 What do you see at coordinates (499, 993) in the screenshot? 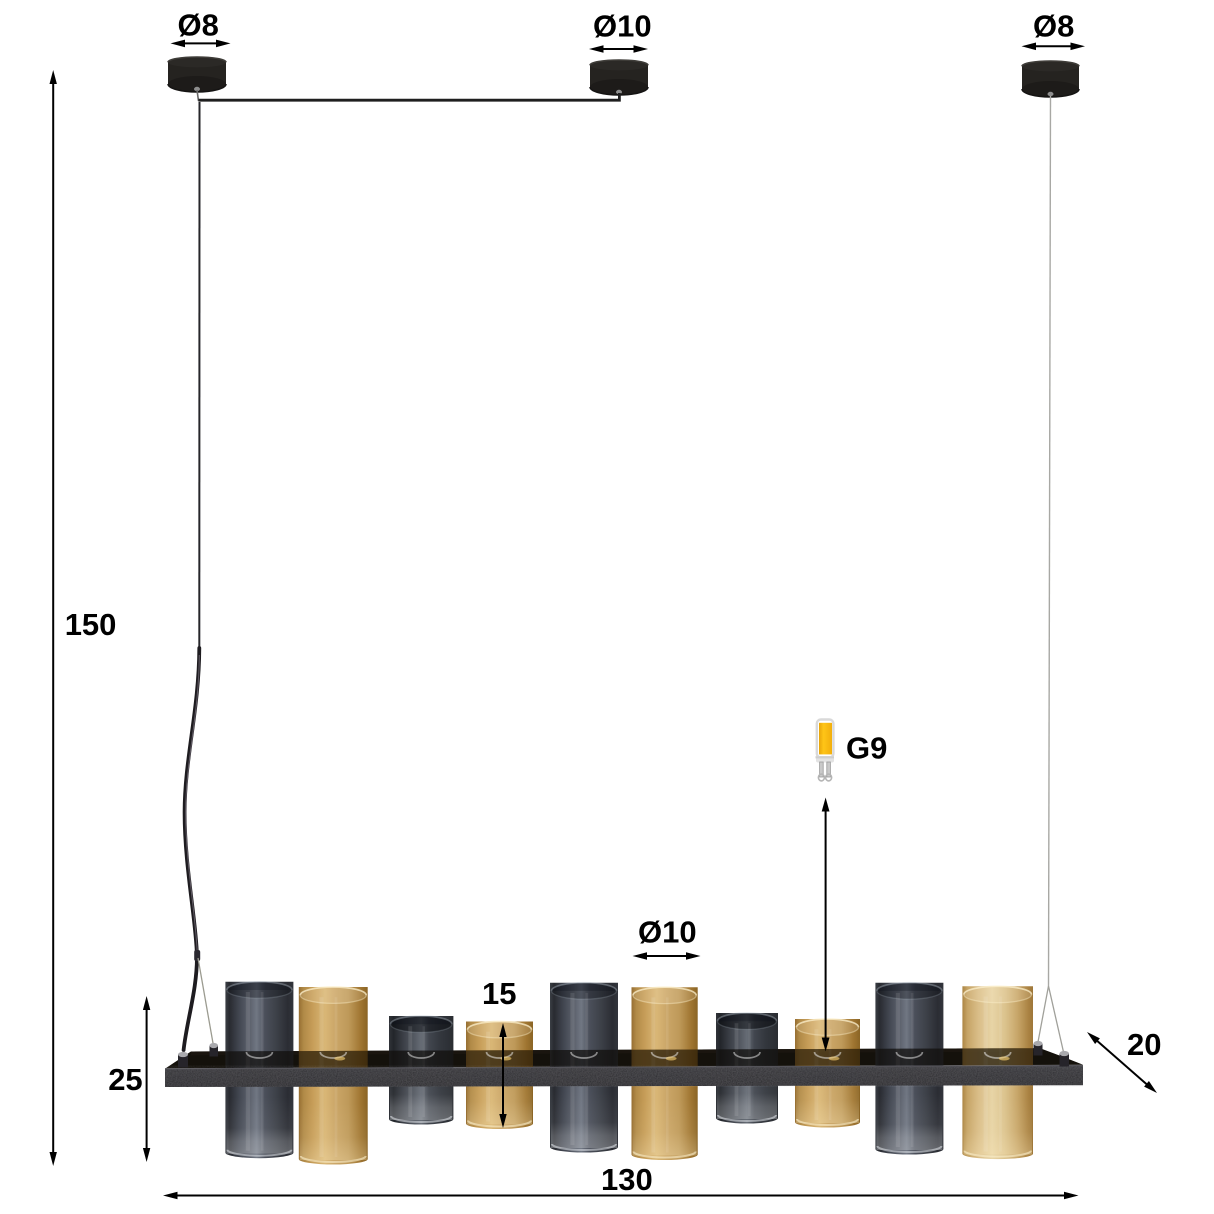
I see `svg-text: 15` at bounding box center [499, 993].